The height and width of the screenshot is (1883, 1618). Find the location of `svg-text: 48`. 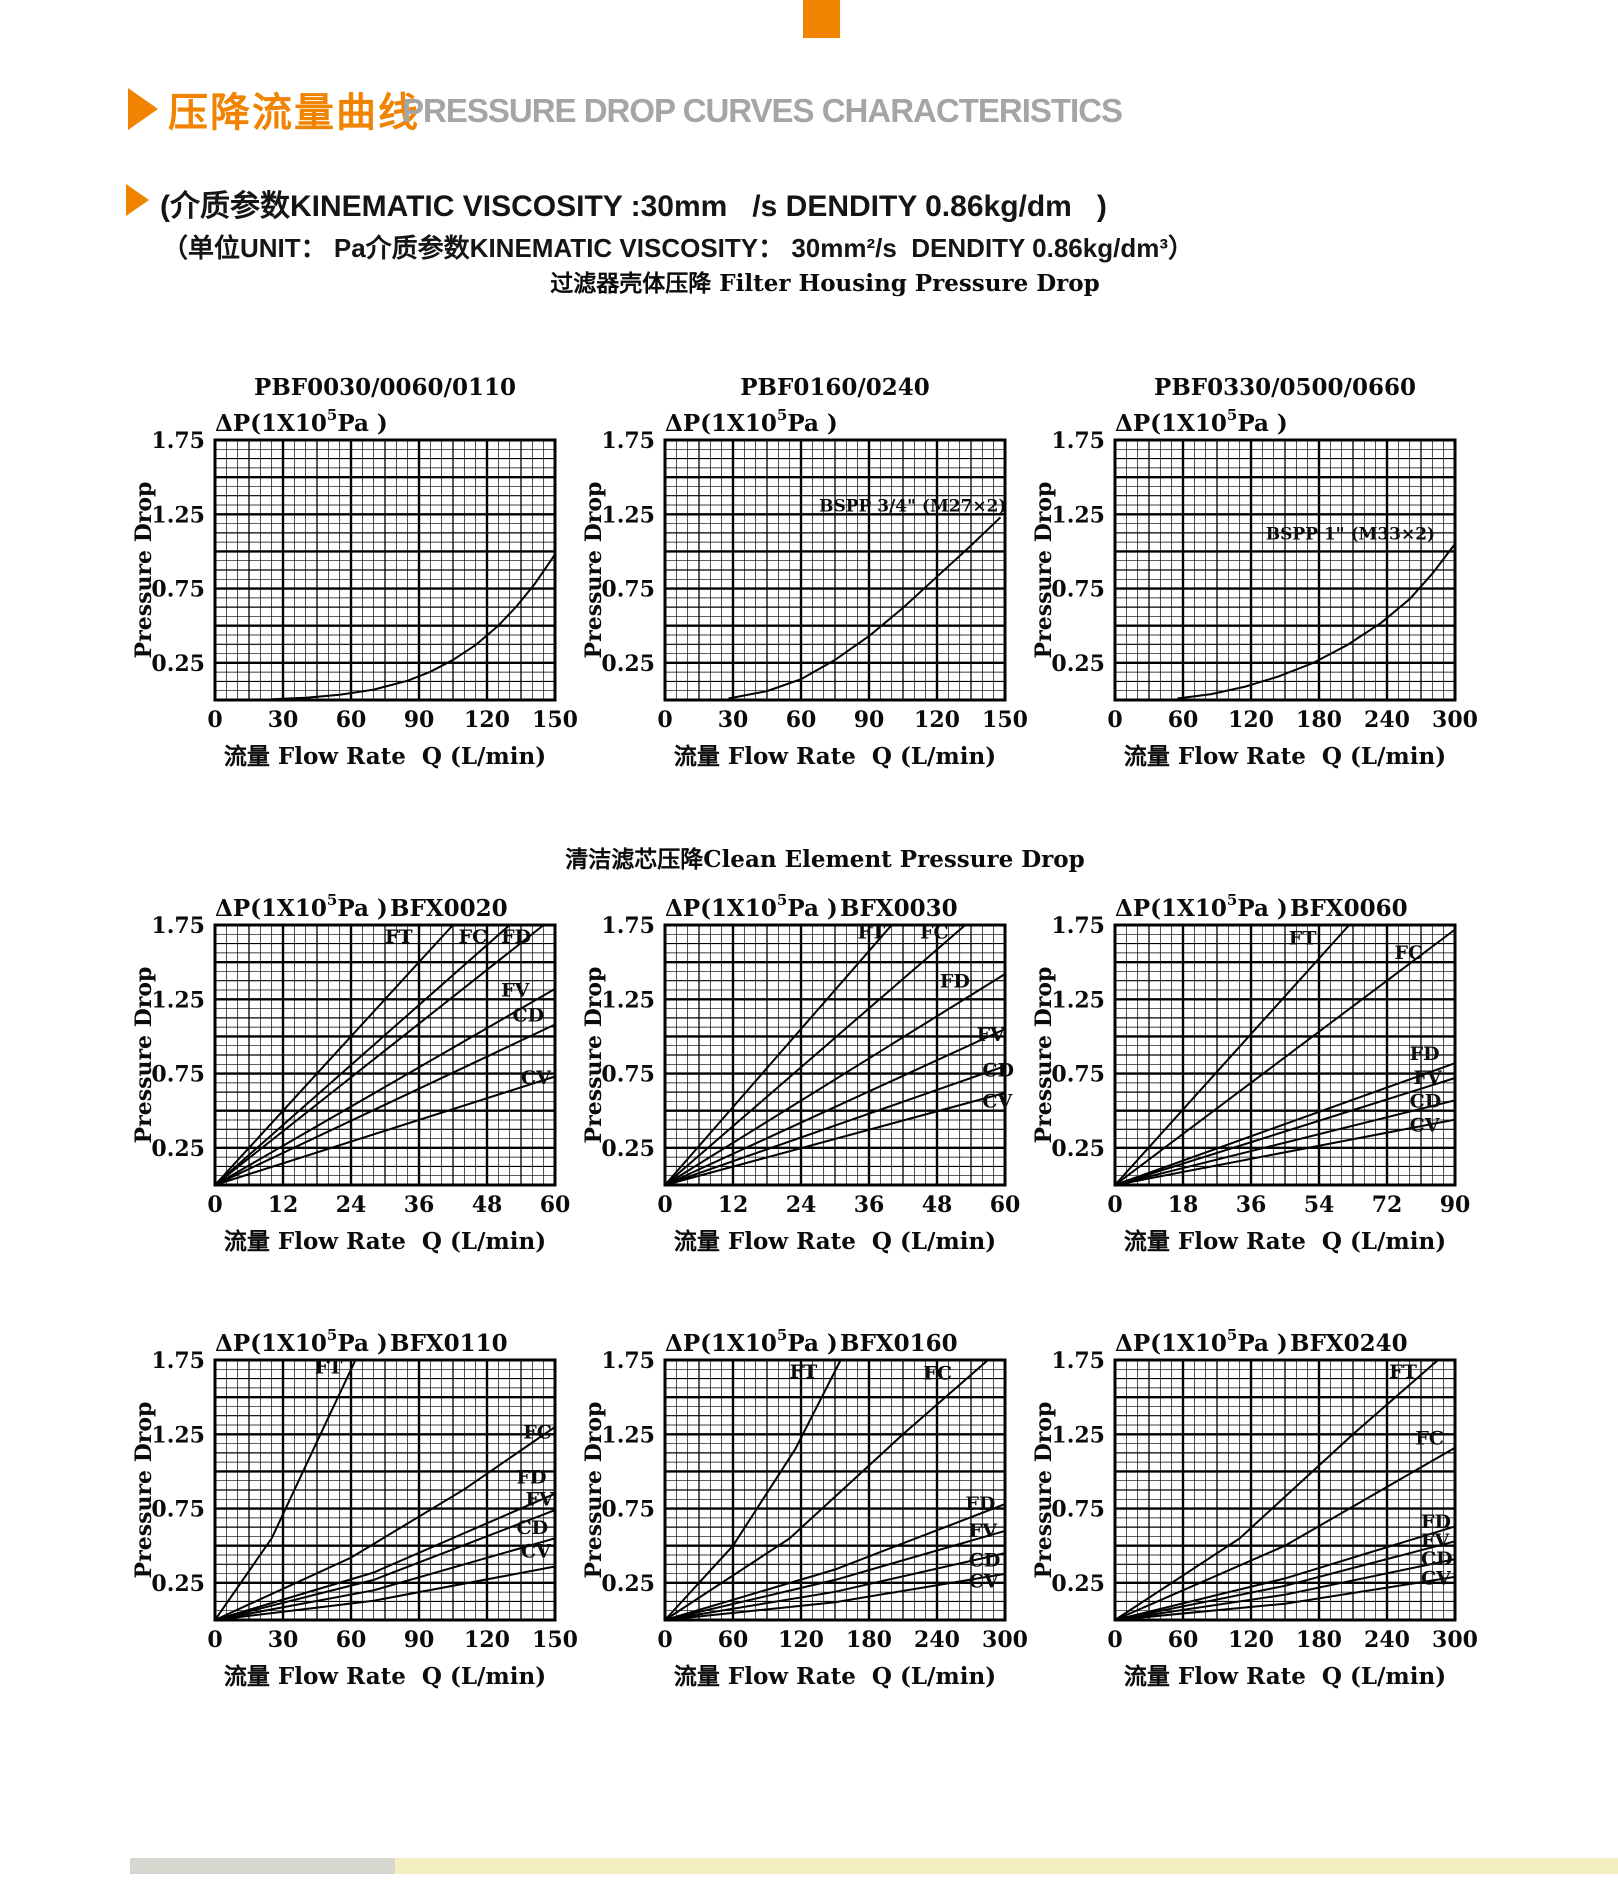

svg-text: 48 is located at coordinates (487, 1205).